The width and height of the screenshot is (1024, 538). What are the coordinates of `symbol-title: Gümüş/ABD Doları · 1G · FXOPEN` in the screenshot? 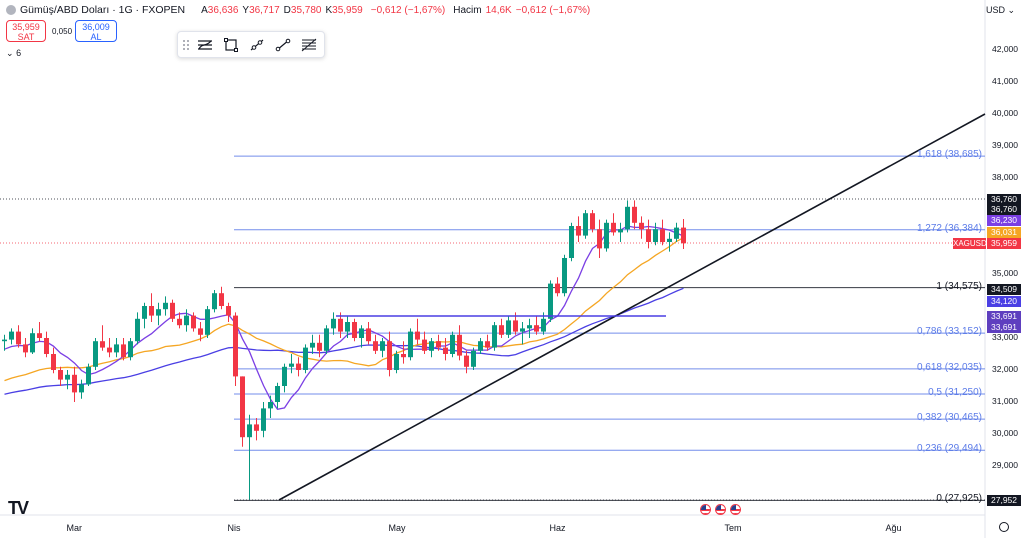 It's located at (103, 10).